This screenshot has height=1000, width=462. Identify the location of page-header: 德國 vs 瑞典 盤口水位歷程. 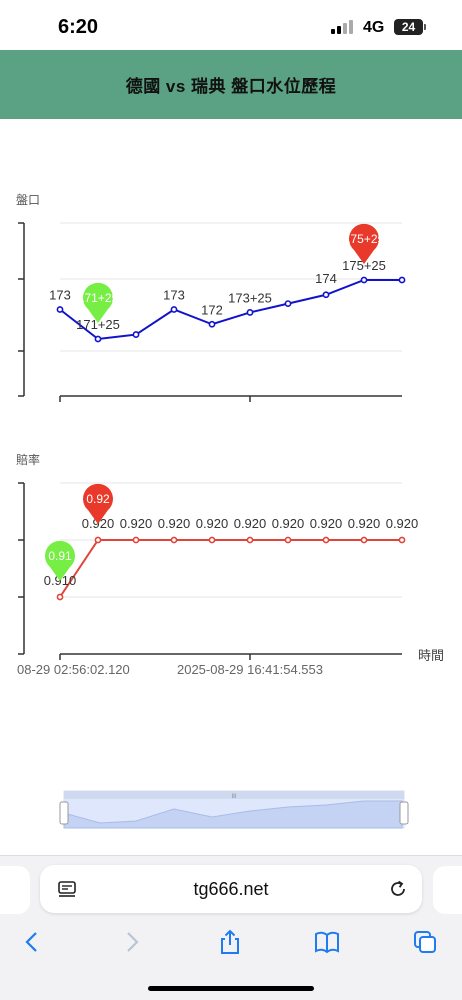
(231, 84).